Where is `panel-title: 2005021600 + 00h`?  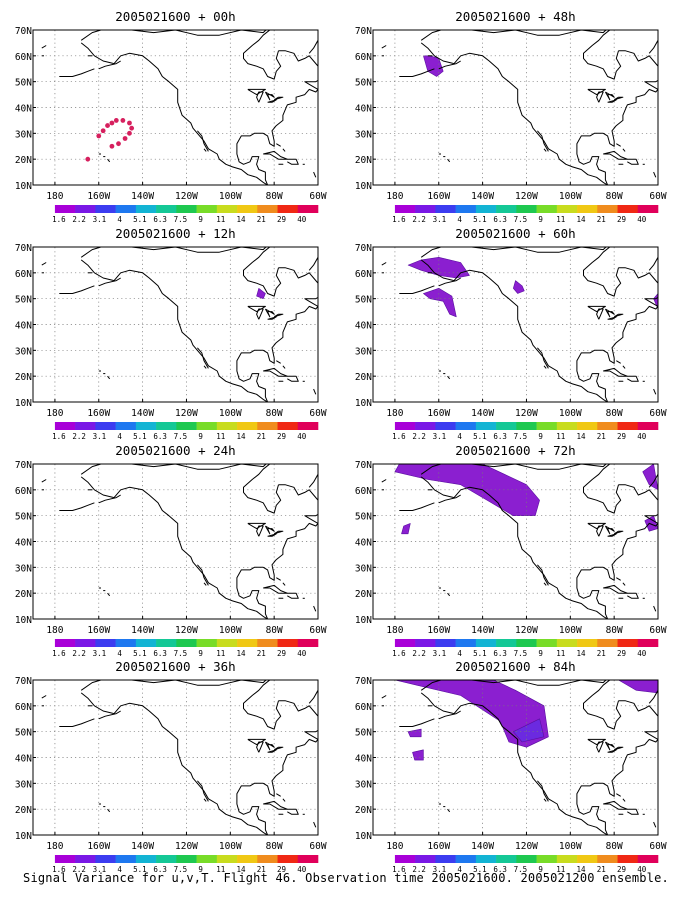
panel-title: 2005021600 + 00h is located at coordinates (175, 16).